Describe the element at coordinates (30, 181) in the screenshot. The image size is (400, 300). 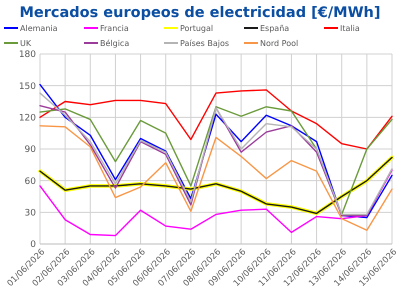
I see `y-tick-label: 60` at that location.